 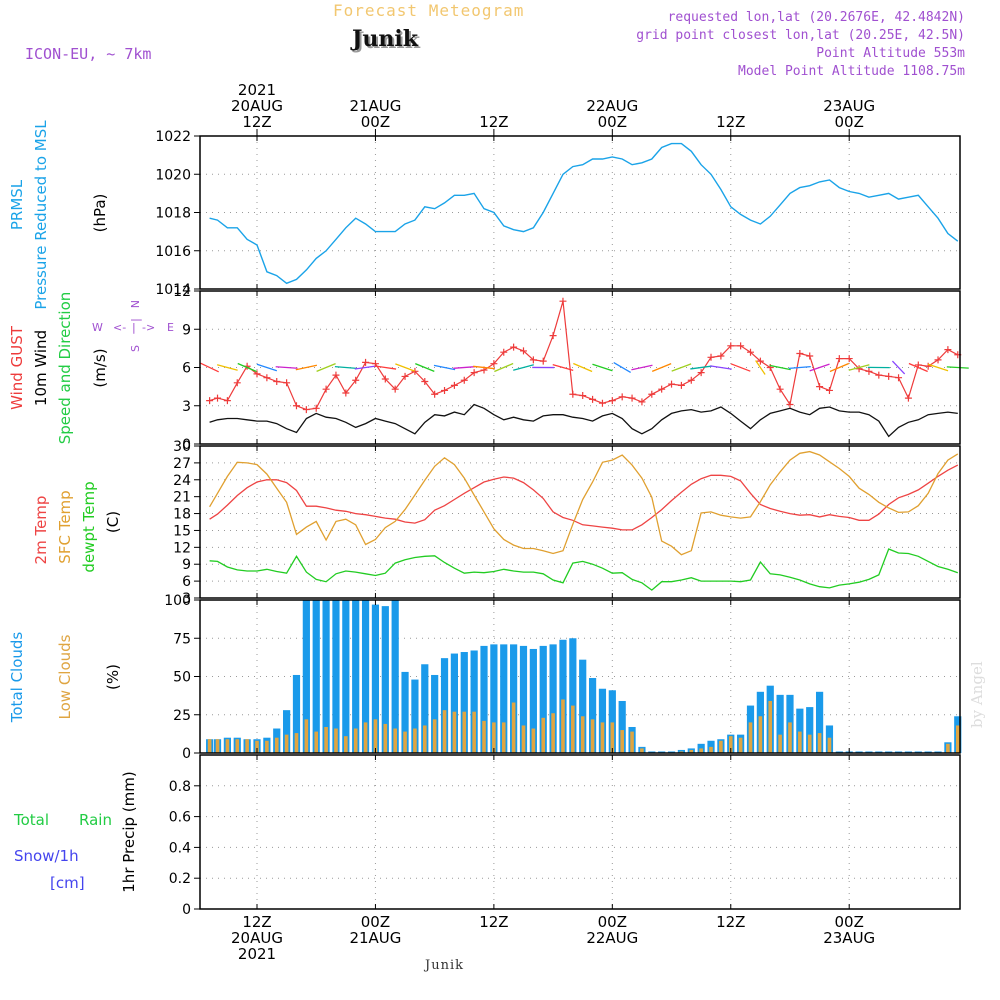 What do you see at coordinates (385, 39) in the screenshot?
I see `location-title: Junik` at bounding box center [385, 39].